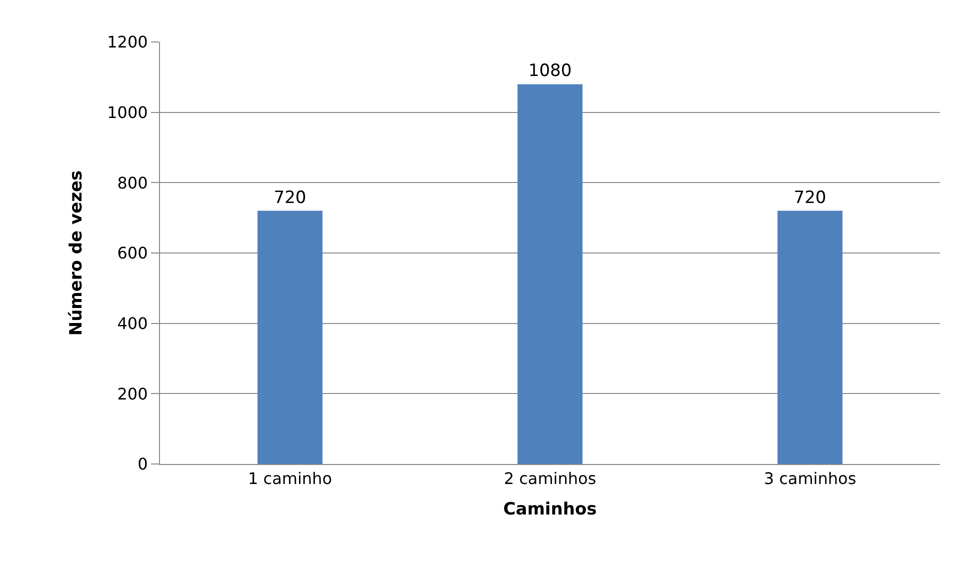  What do you see at coordinates (132, 394) in the screenshot?
I see `y-tick-label: 200` at bounding box center [132, 394].